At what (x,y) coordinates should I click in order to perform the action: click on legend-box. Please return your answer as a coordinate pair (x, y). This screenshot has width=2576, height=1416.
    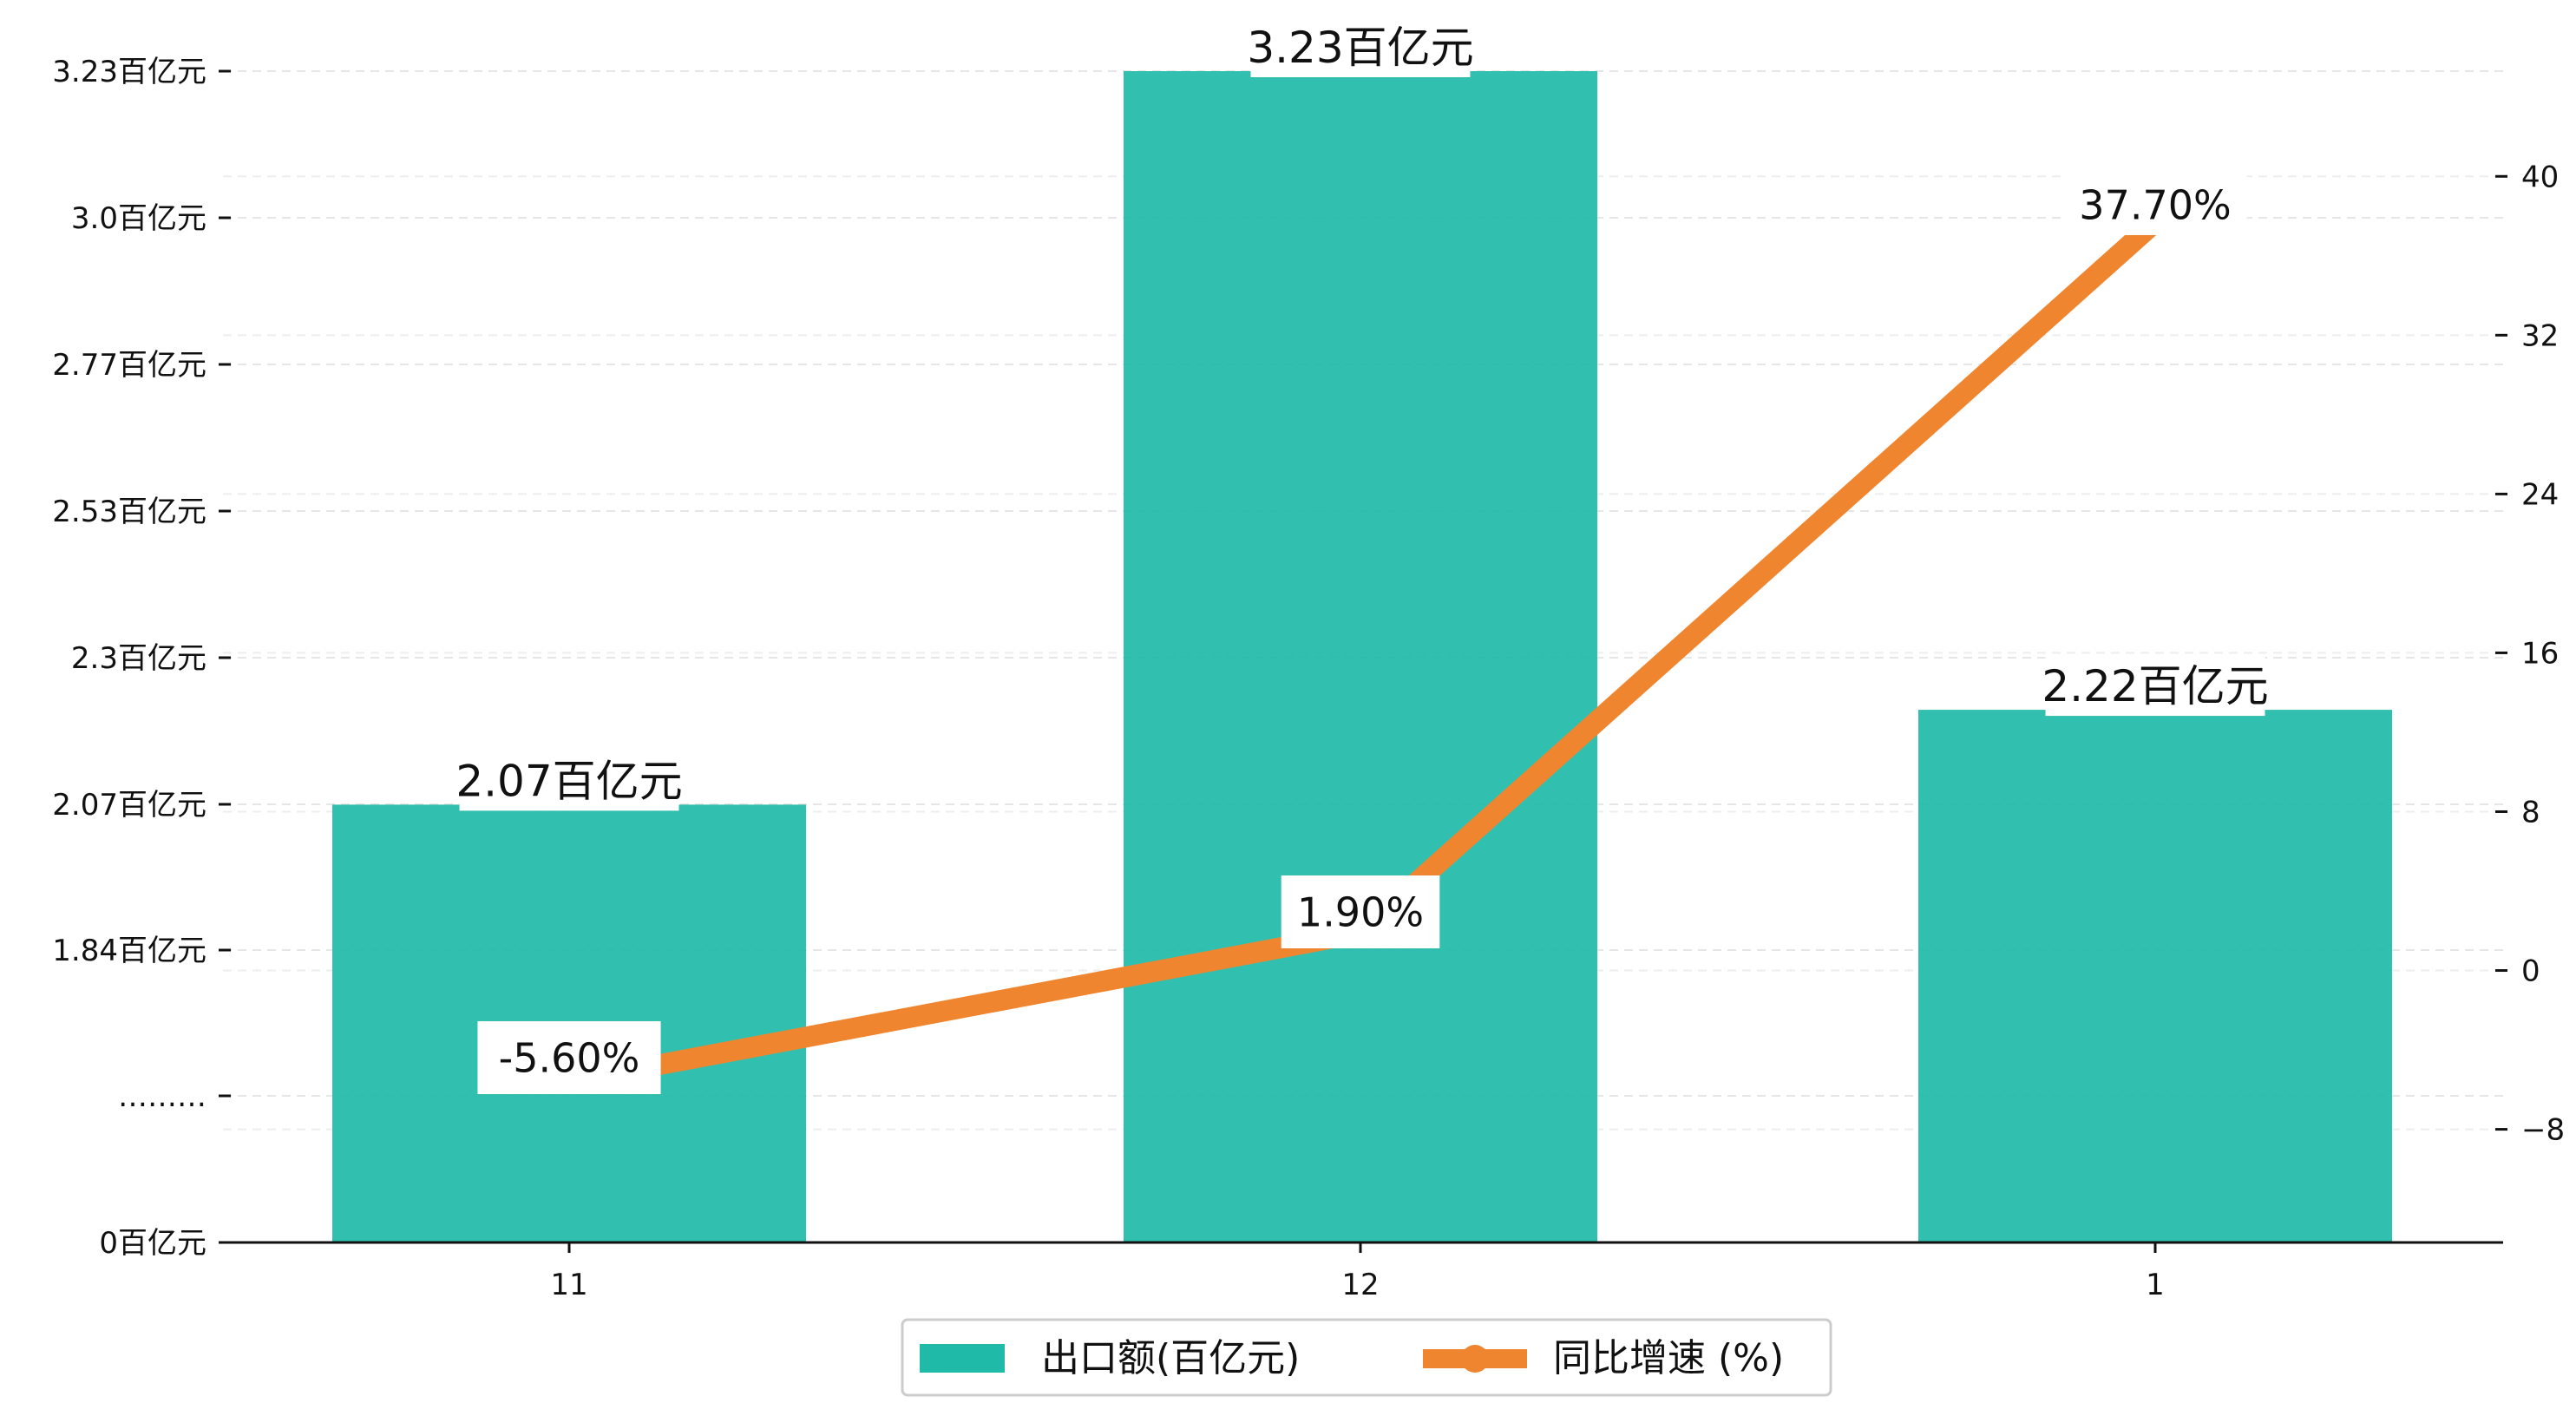
    Looking at the image, I should click on (1366, 1357).